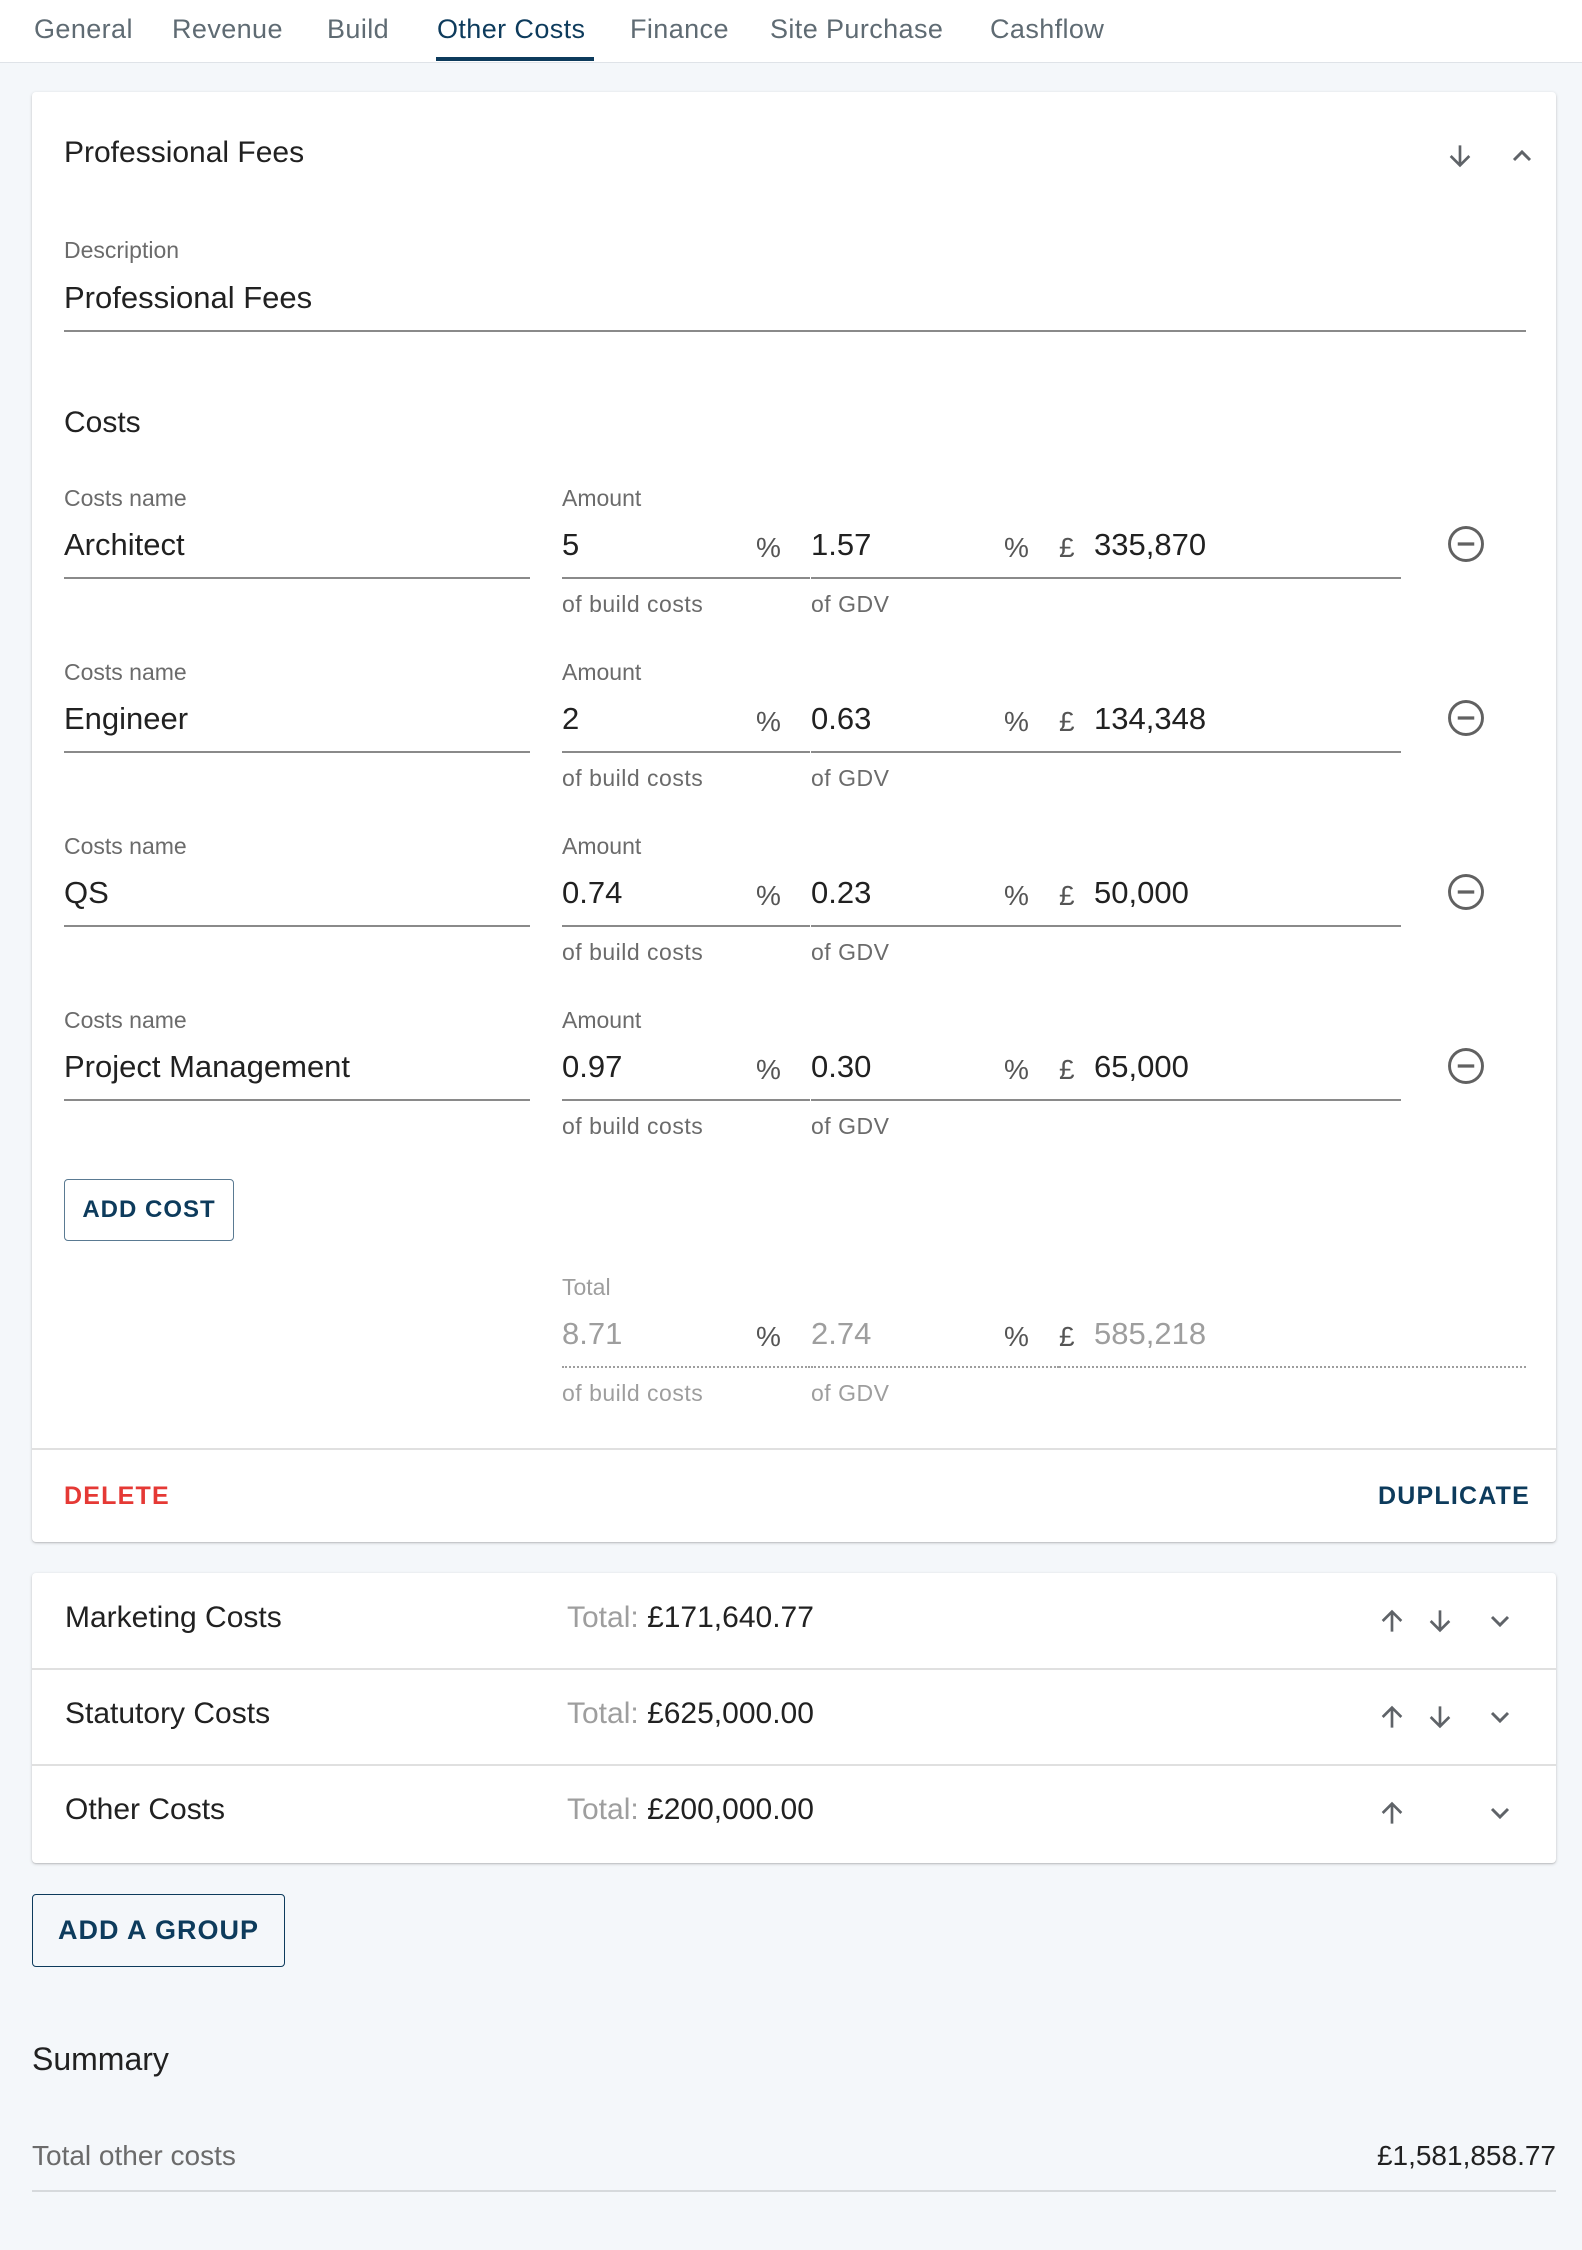 This screenshot has width=1582, height=2250. I want to click on pct-build-input: 5, so click(571, 544).